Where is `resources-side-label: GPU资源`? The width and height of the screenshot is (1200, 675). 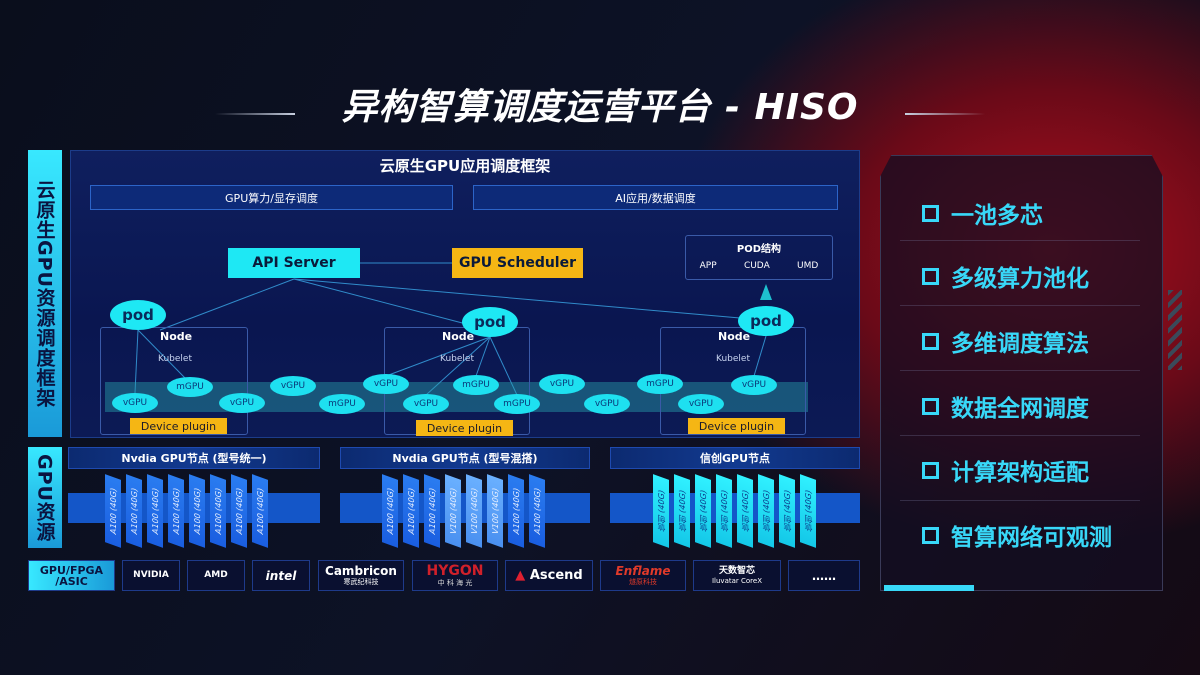
resources-side-label: GPU资源 is located at coordinates (45, 497).